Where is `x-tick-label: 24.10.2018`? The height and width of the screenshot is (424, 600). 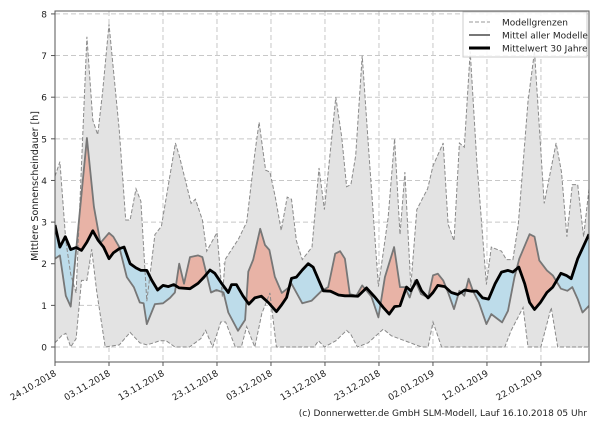
x-tick-label: 24.10.2018 is located at coordinates (34, 386).